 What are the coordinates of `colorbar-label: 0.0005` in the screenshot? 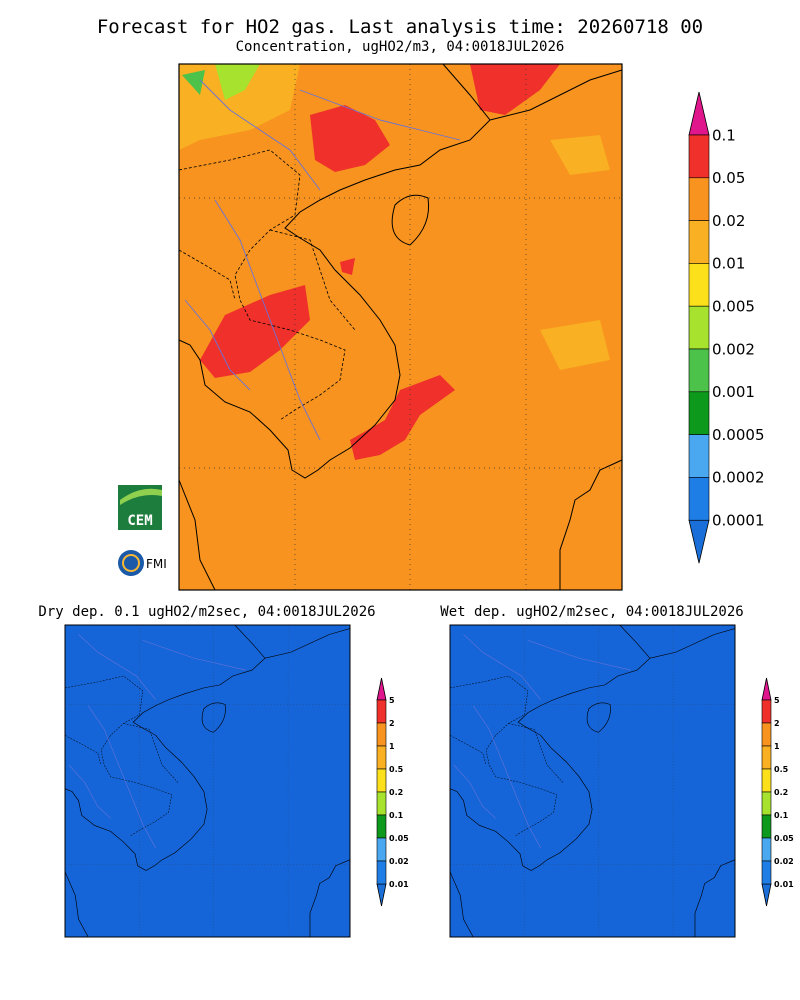 It's located at (738, 435).